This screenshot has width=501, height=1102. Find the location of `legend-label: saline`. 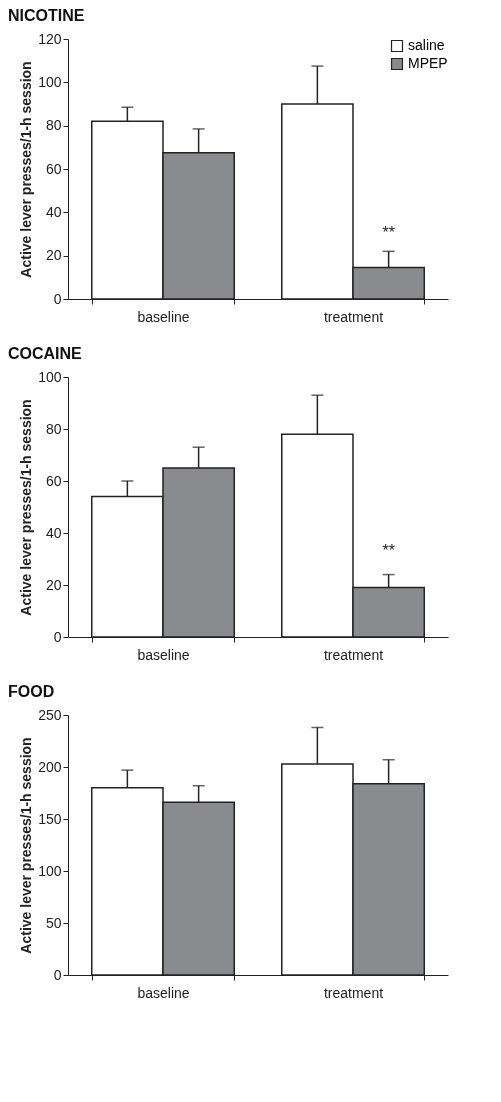

legend-label: saline is located at coordinates (426, 45).